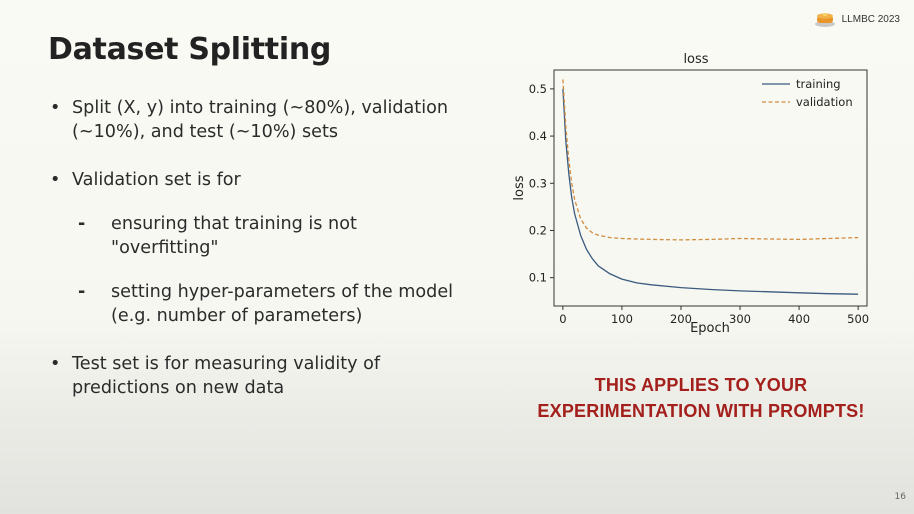 Image resolution: width=914 pixels, height=514 pixels. Describe the element at coordinates (255, 180) in the screenshot. I see `bullet-validation: Validation set is for` at that location.